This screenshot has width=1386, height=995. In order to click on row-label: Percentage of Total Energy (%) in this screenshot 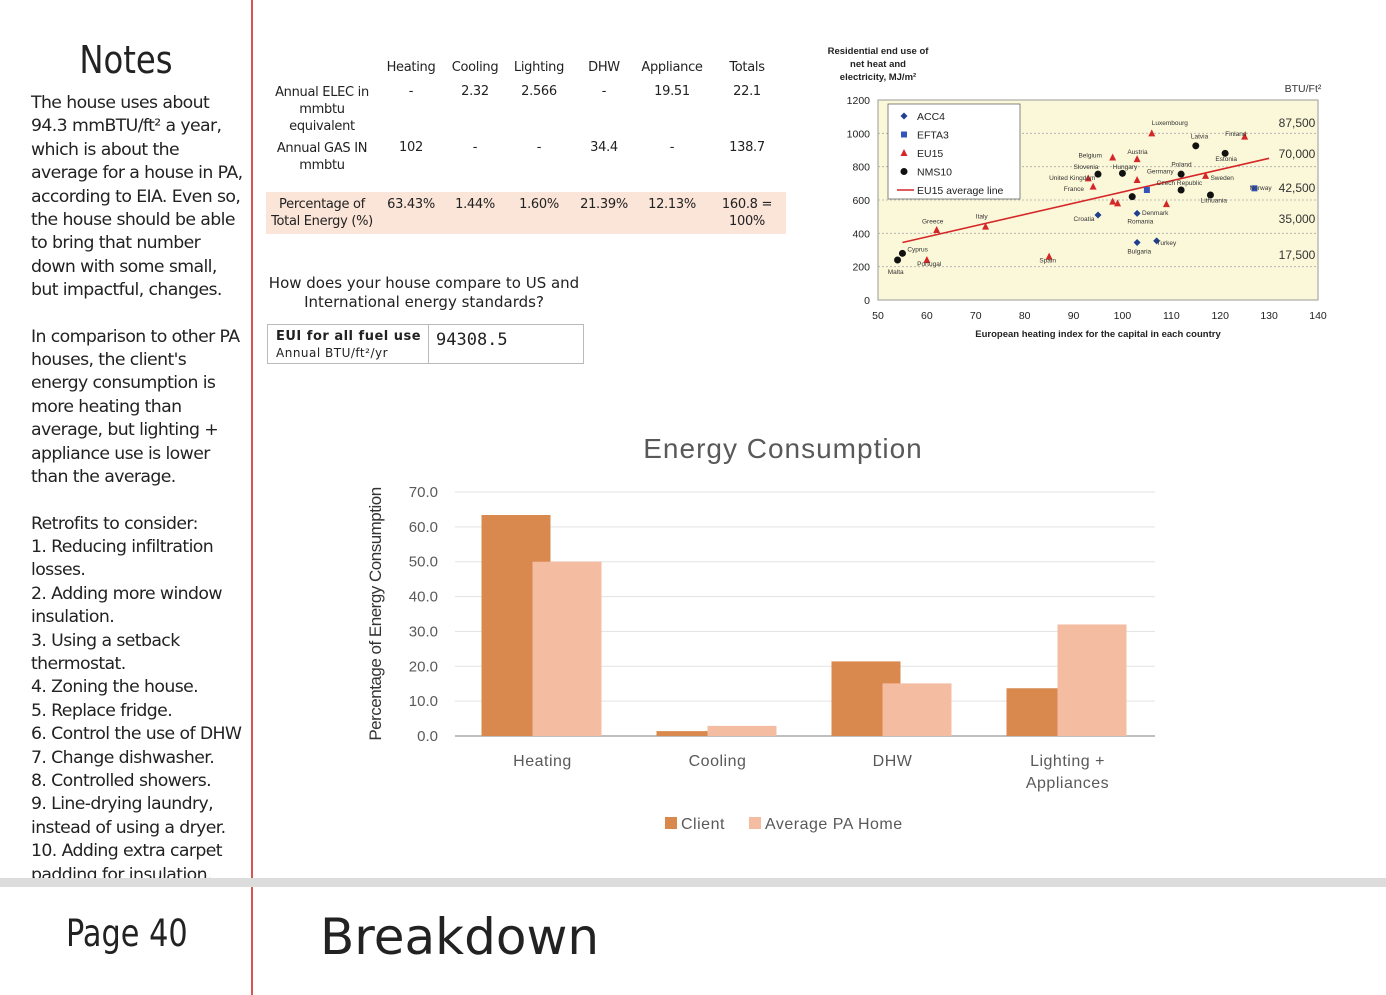, I will do `click(322, 213)`.